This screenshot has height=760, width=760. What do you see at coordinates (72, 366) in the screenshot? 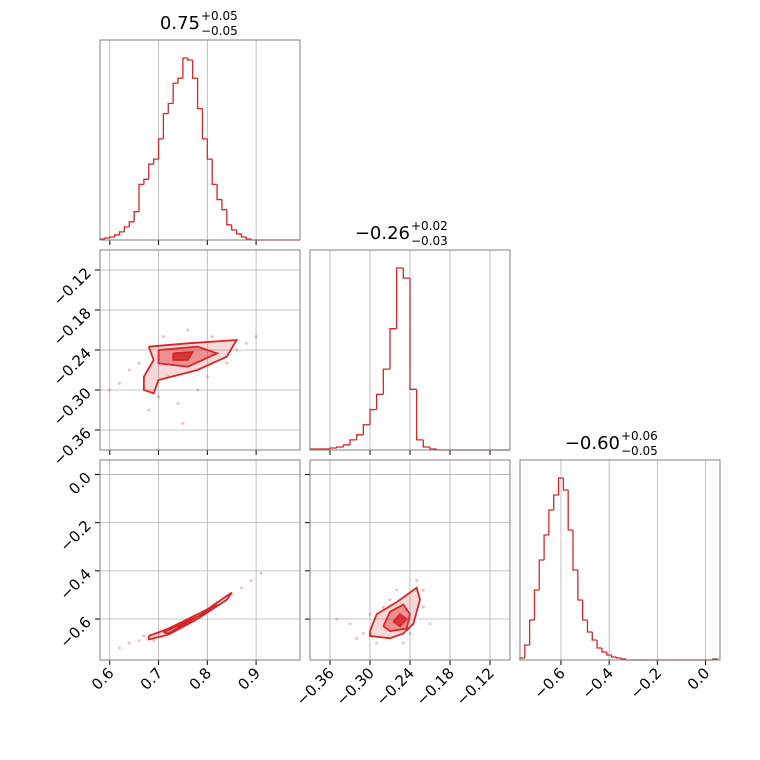
I see `y-tick-label: −0.24` at bounding box center [72, 366].